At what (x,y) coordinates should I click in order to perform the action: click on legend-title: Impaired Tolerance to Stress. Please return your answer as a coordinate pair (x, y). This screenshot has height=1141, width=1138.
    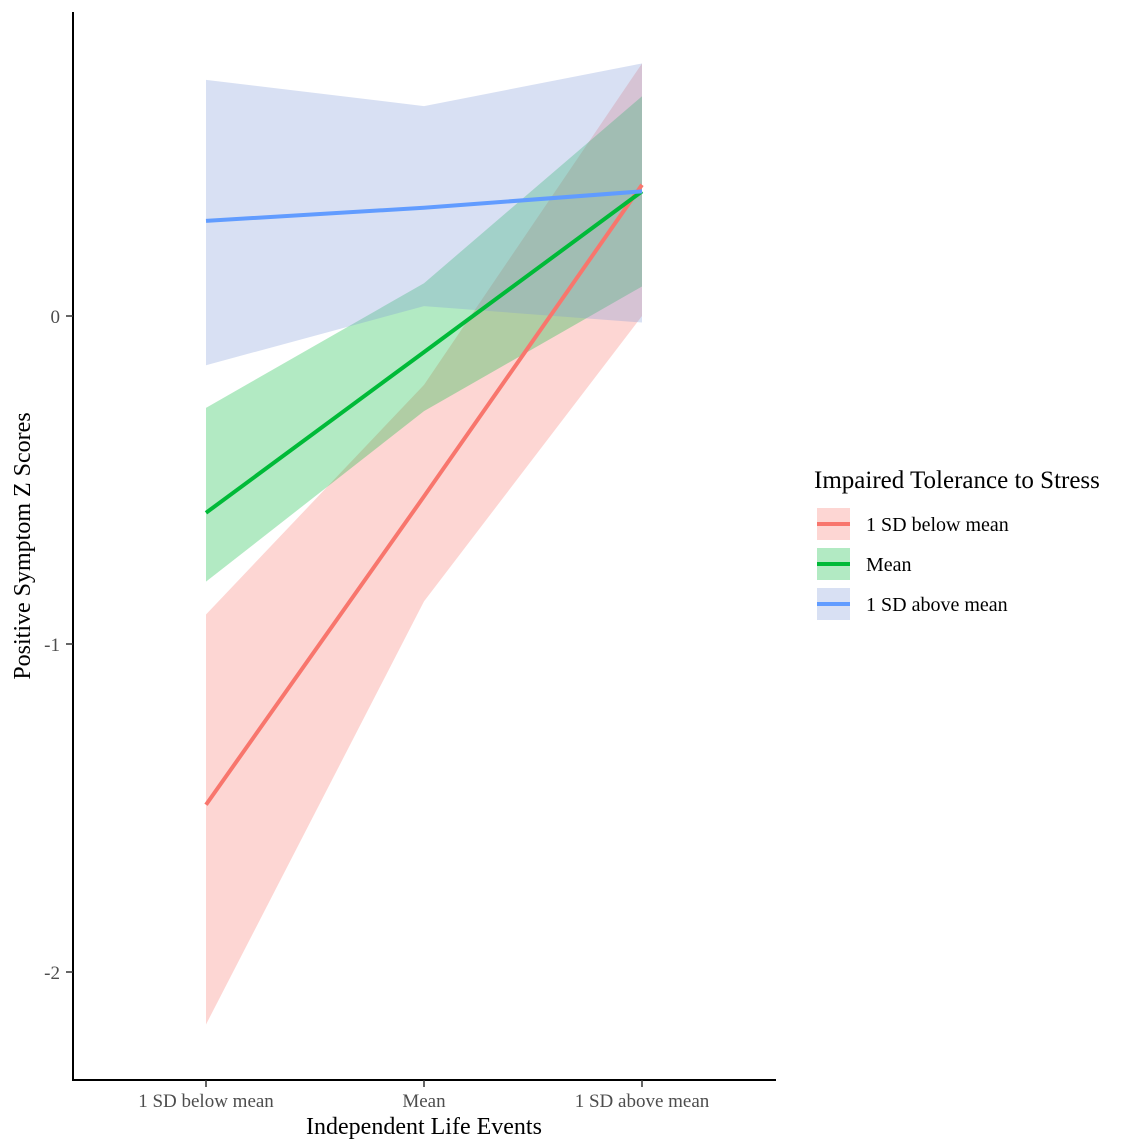
    Looking at the image, I should click on (957, 480).